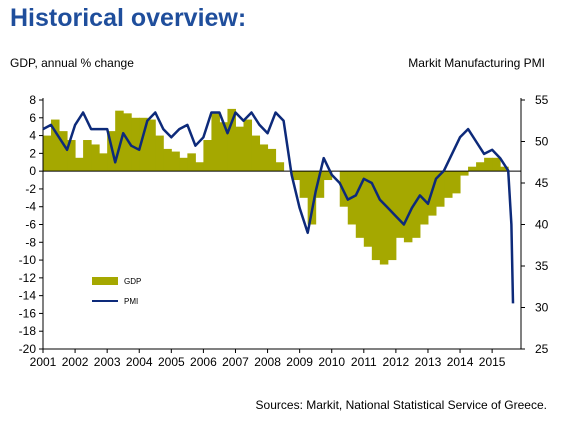 This screenshot has height=421, width=561. I want to click on x-tick-label: 2015, so click(492, 362).